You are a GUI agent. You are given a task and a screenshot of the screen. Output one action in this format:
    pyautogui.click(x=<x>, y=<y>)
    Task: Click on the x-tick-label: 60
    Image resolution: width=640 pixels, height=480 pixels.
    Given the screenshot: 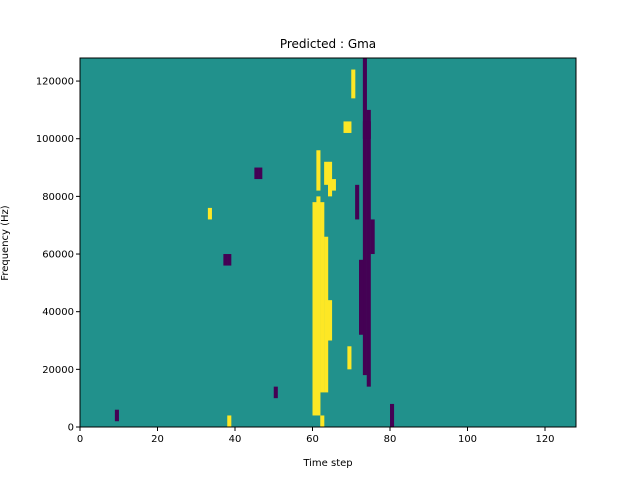 What is the action you would take?
    pyautogui.click(x=312, y=439)
    